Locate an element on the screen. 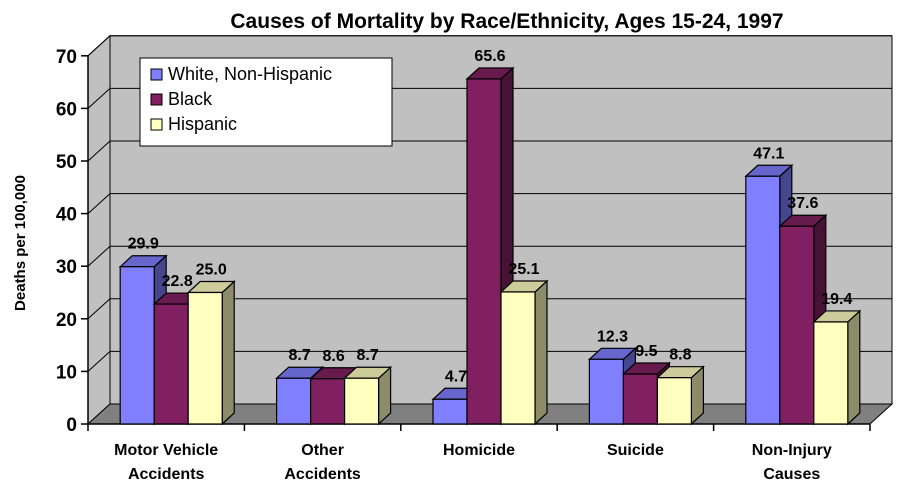 The width and height of the screenshot is (902, 486). legend-box is located at coordinates (266, 102).